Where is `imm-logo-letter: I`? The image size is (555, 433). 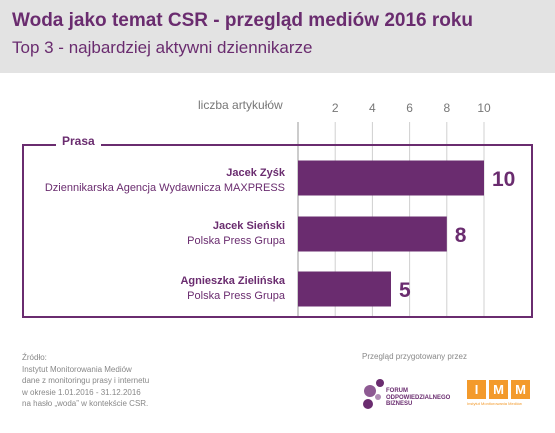 imm-logo-letter: I is located at coordinates (476, 389).